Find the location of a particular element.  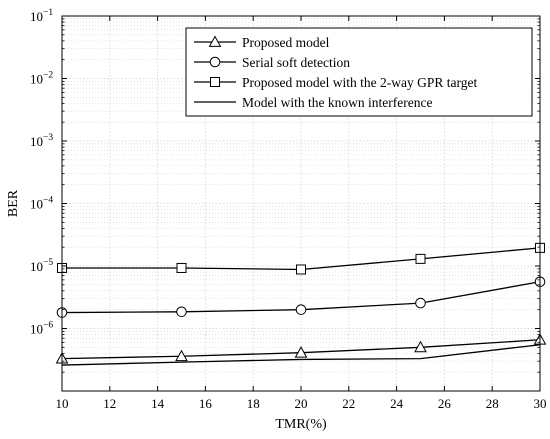

x-tick-label: 14 is located at coordinates (158, 403).